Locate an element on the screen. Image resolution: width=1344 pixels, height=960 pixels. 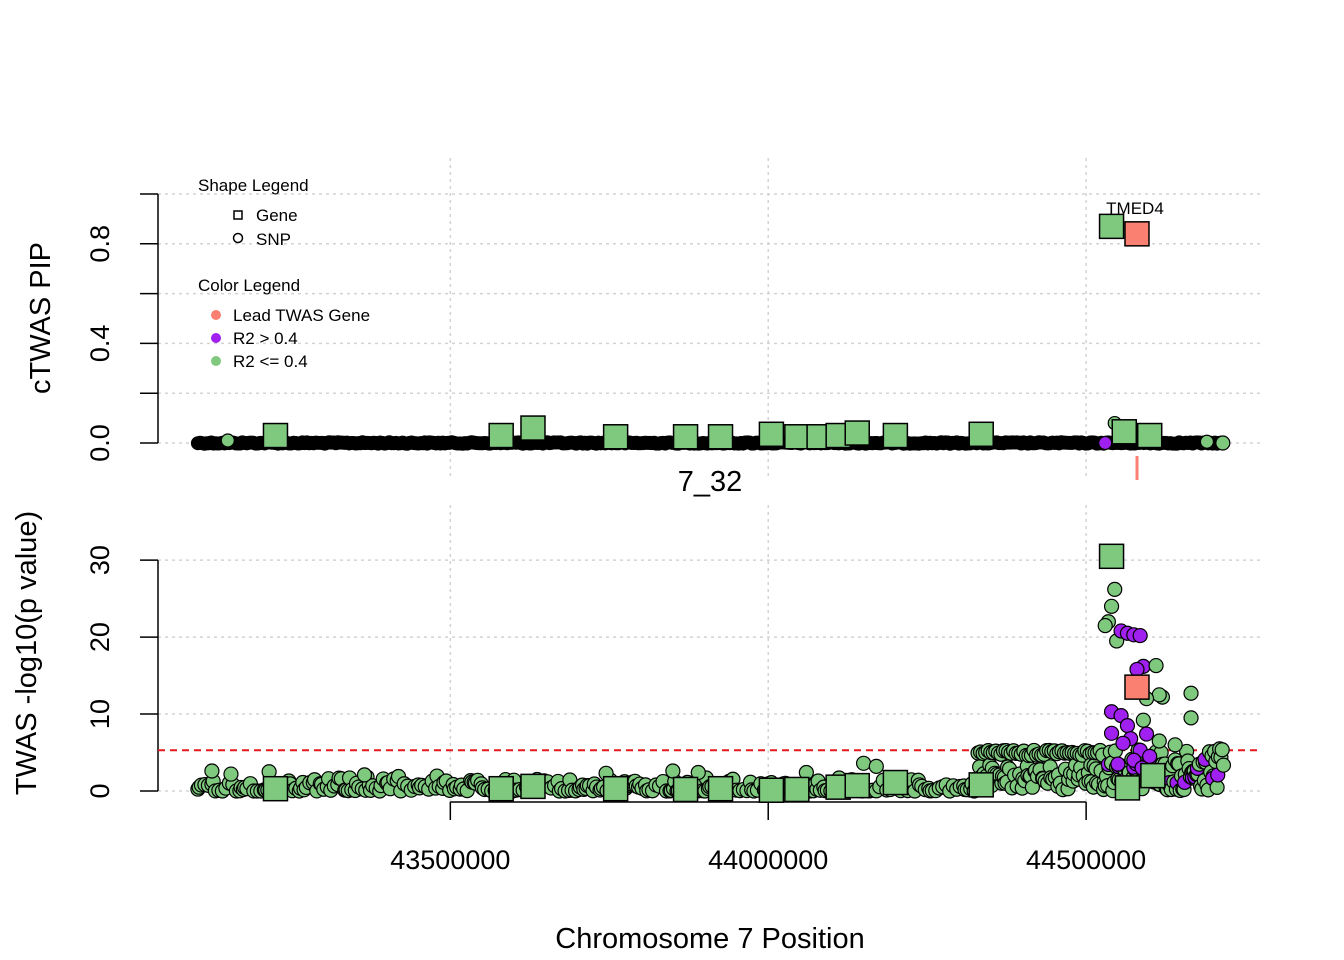
bottom-panel-x-axis: 43500000 44000000 44500000 is located at coordinates (768, 838).